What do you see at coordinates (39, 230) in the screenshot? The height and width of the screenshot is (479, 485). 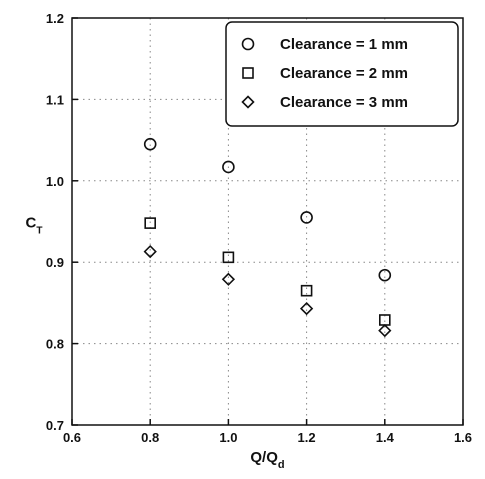 I see `y-axis-label-sub: T` at bounding box center [39, 230].